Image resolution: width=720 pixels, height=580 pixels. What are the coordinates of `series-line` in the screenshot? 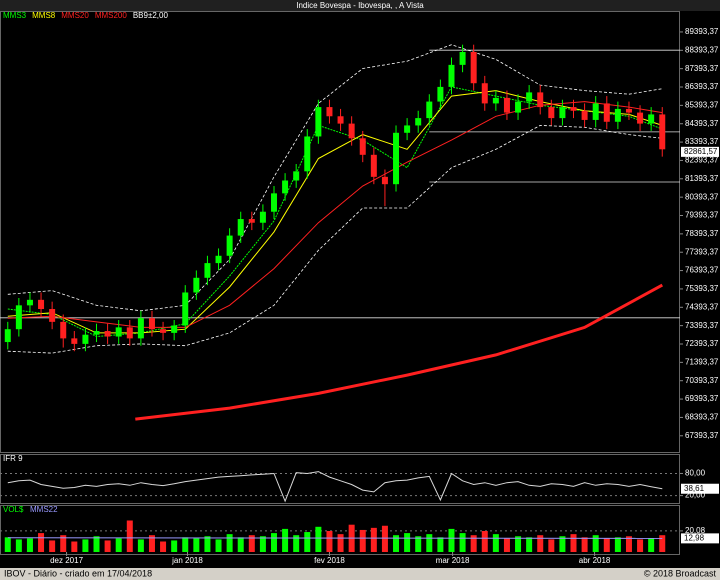 It's located at (335, 487).